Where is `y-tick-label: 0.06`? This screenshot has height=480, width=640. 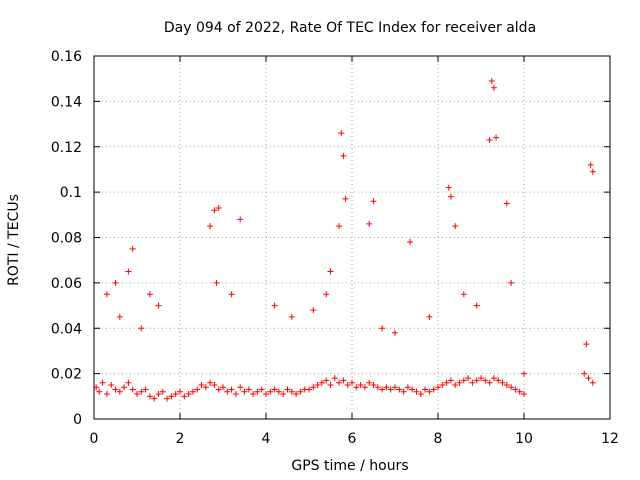
y-tick-label: 0.06 is located at coordinates (66, 284).